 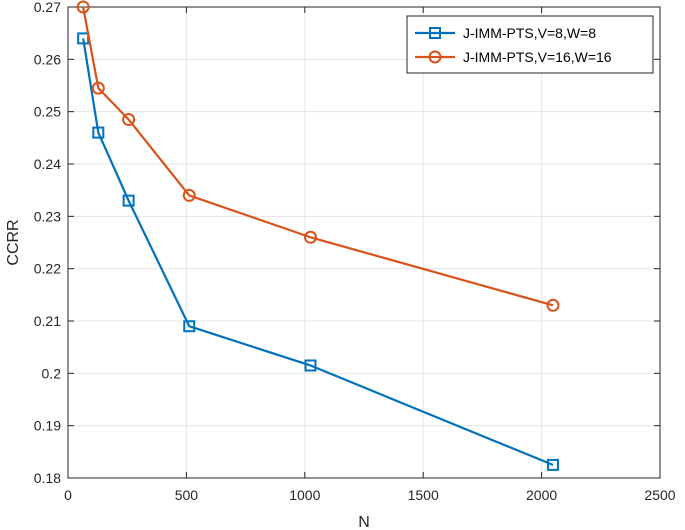 I want to click on legend-entry: J-IMM-PTS,V=8,W=8, so click(x=505, y=33).